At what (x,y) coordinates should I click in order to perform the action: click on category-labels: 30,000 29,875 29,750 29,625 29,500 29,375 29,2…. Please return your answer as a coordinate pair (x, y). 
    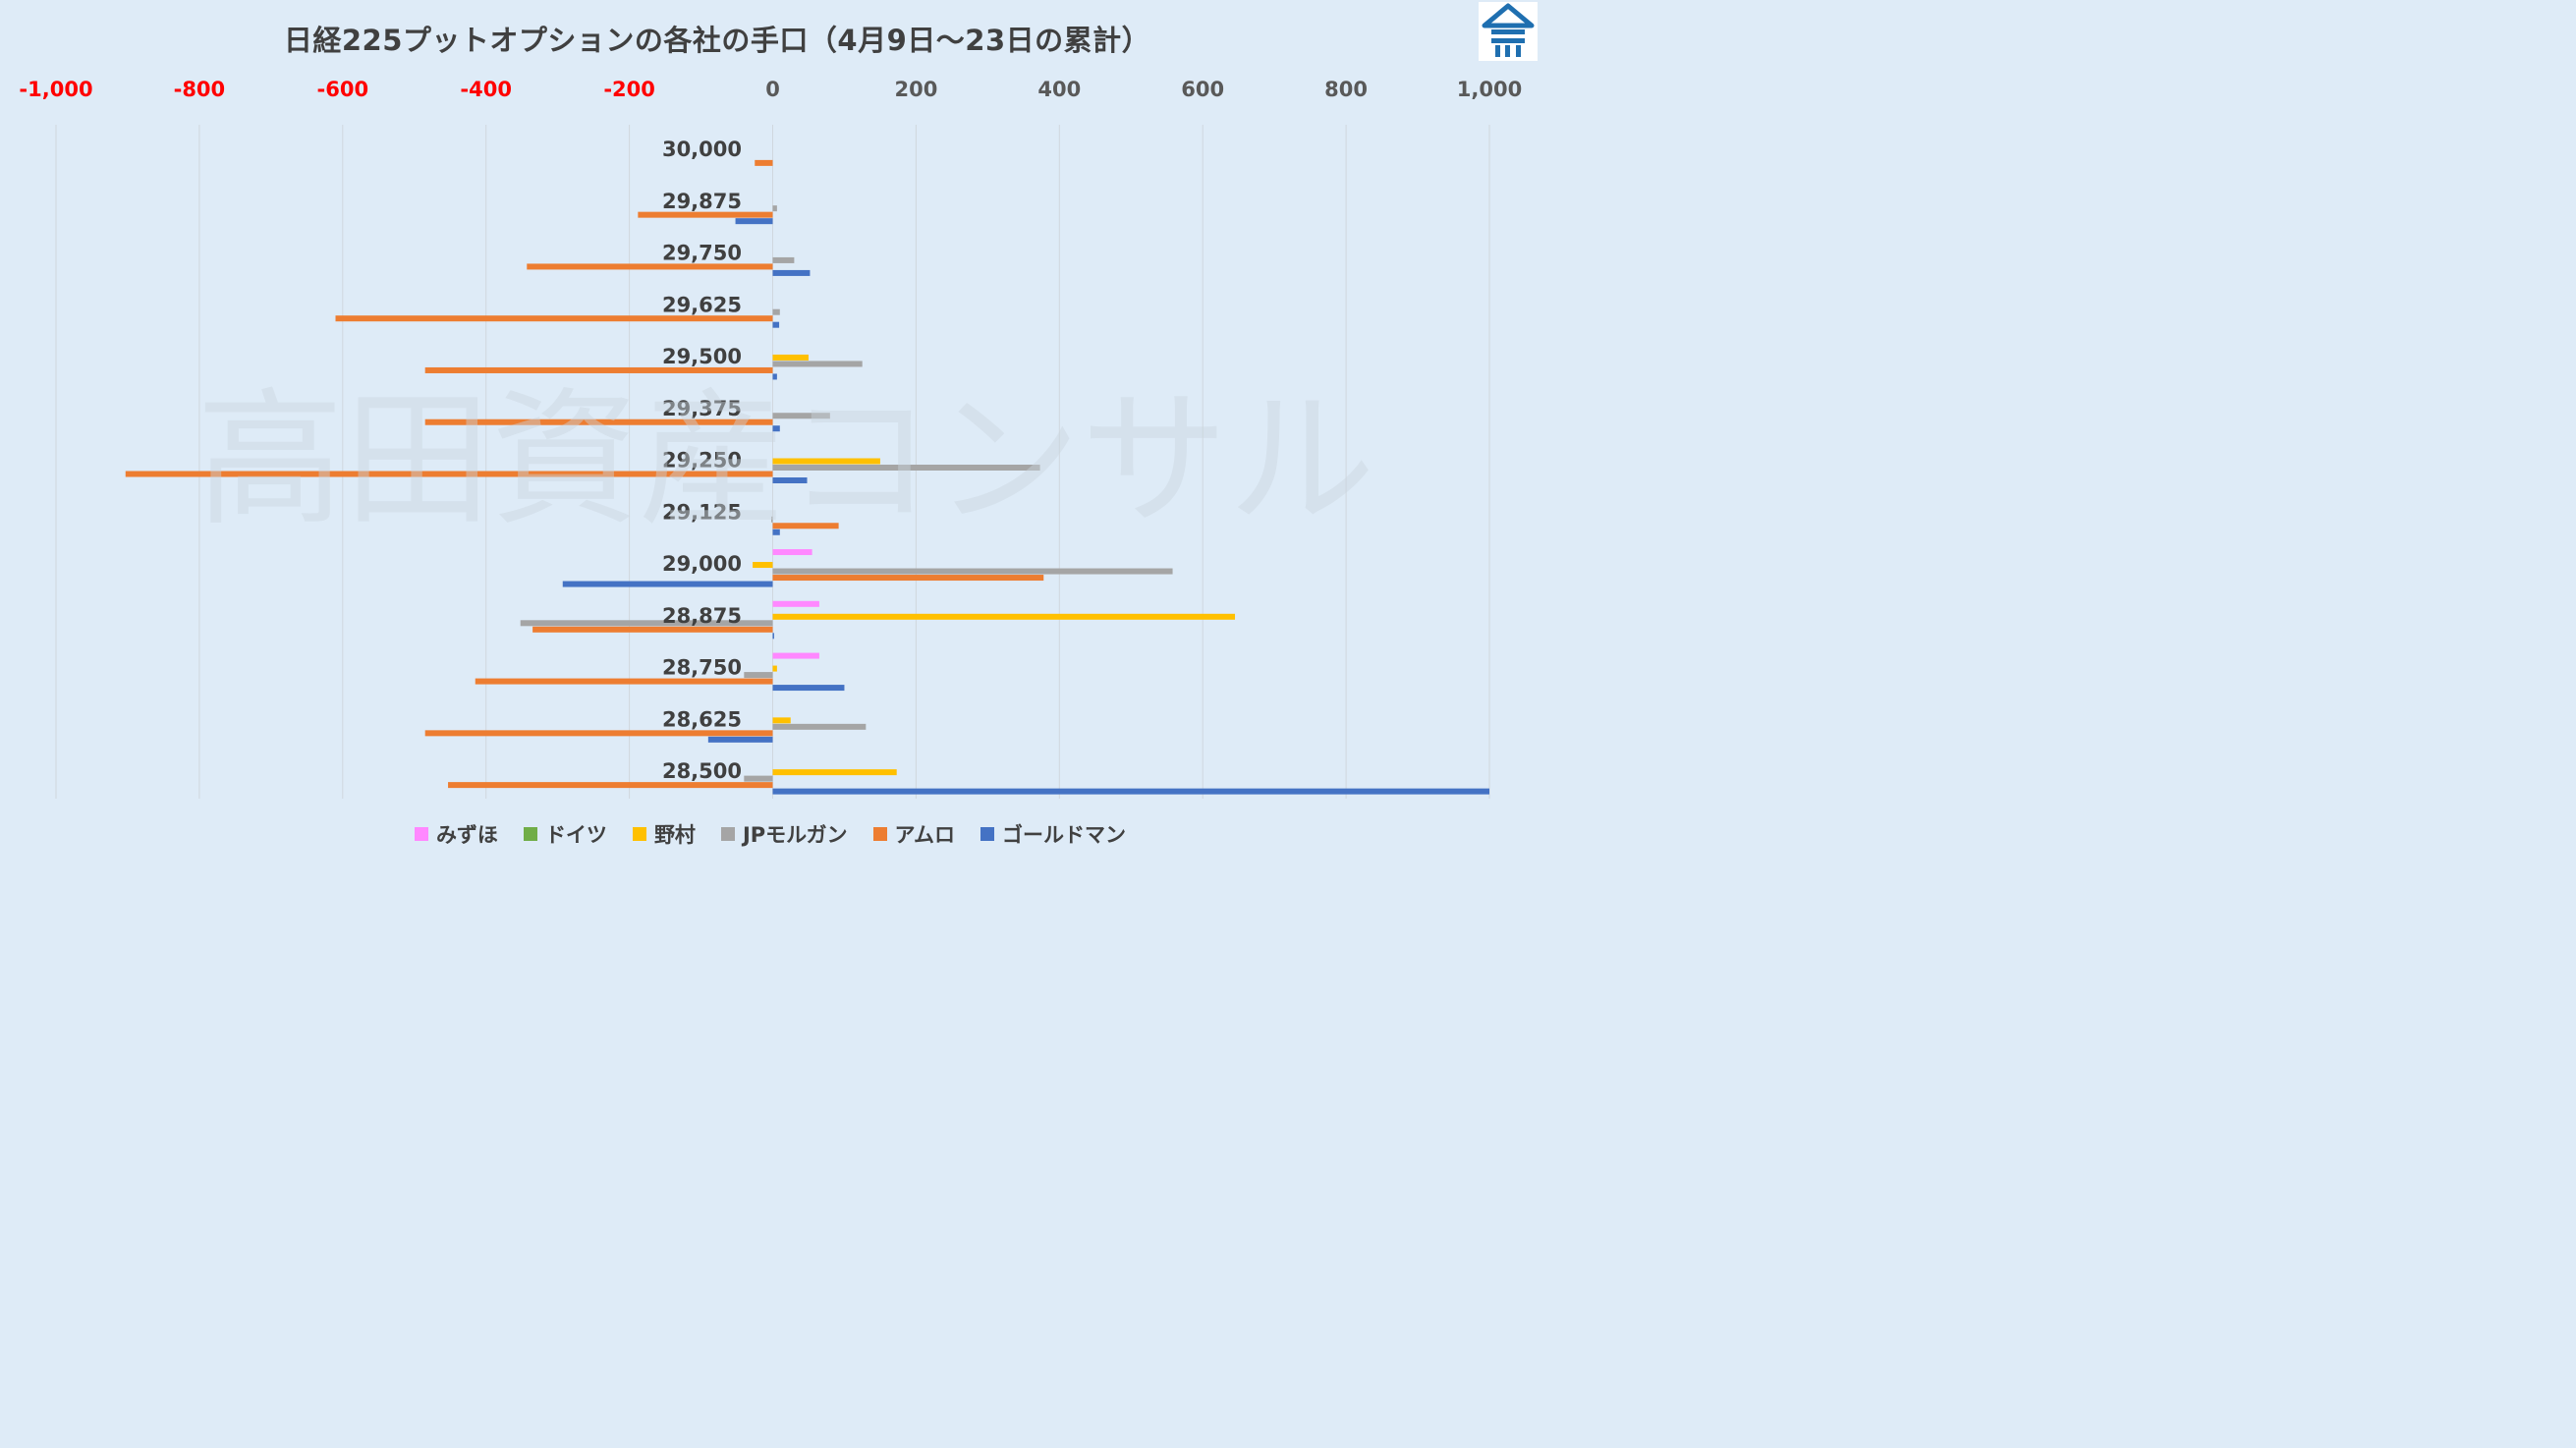
    Looking at the image, I should click on (702, 460).